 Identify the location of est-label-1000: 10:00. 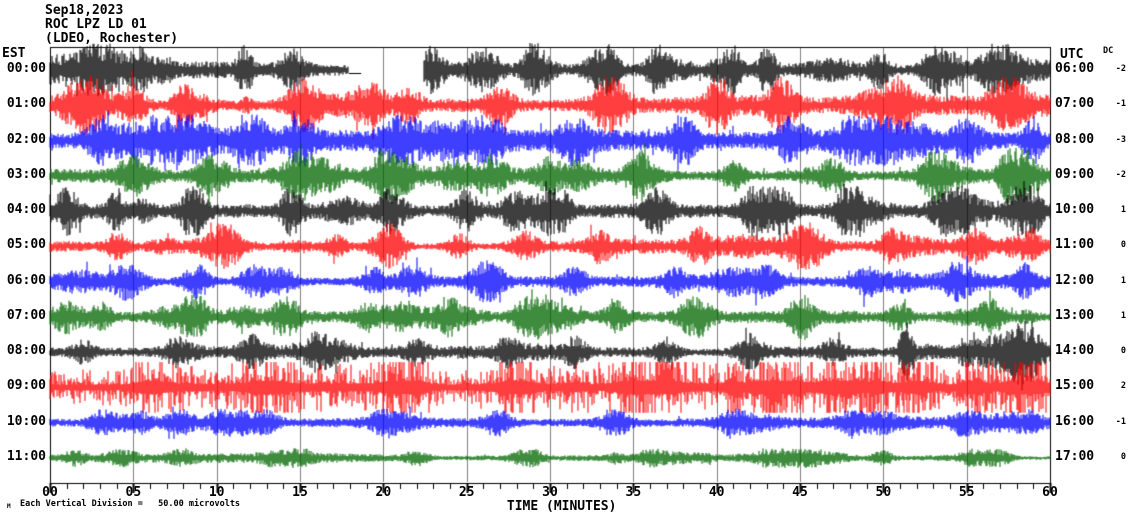
(26, 421).